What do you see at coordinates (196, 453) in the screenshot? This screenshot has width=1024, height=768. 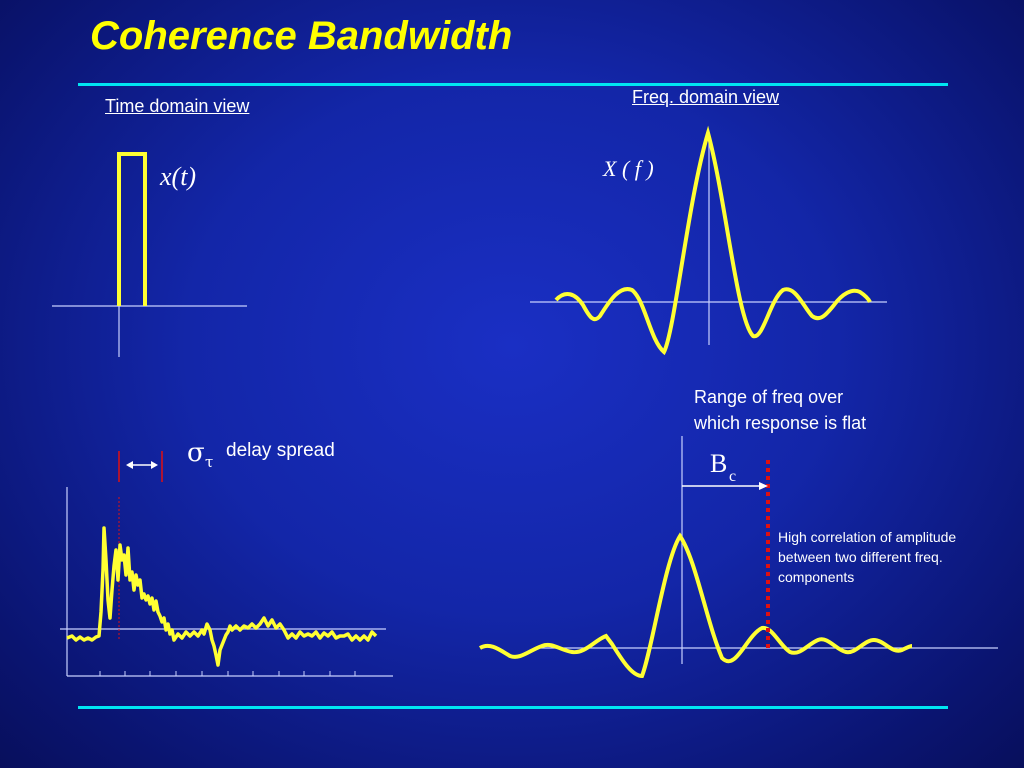 I see `sigma-symbol: σ` at bounding box center [196, 453].